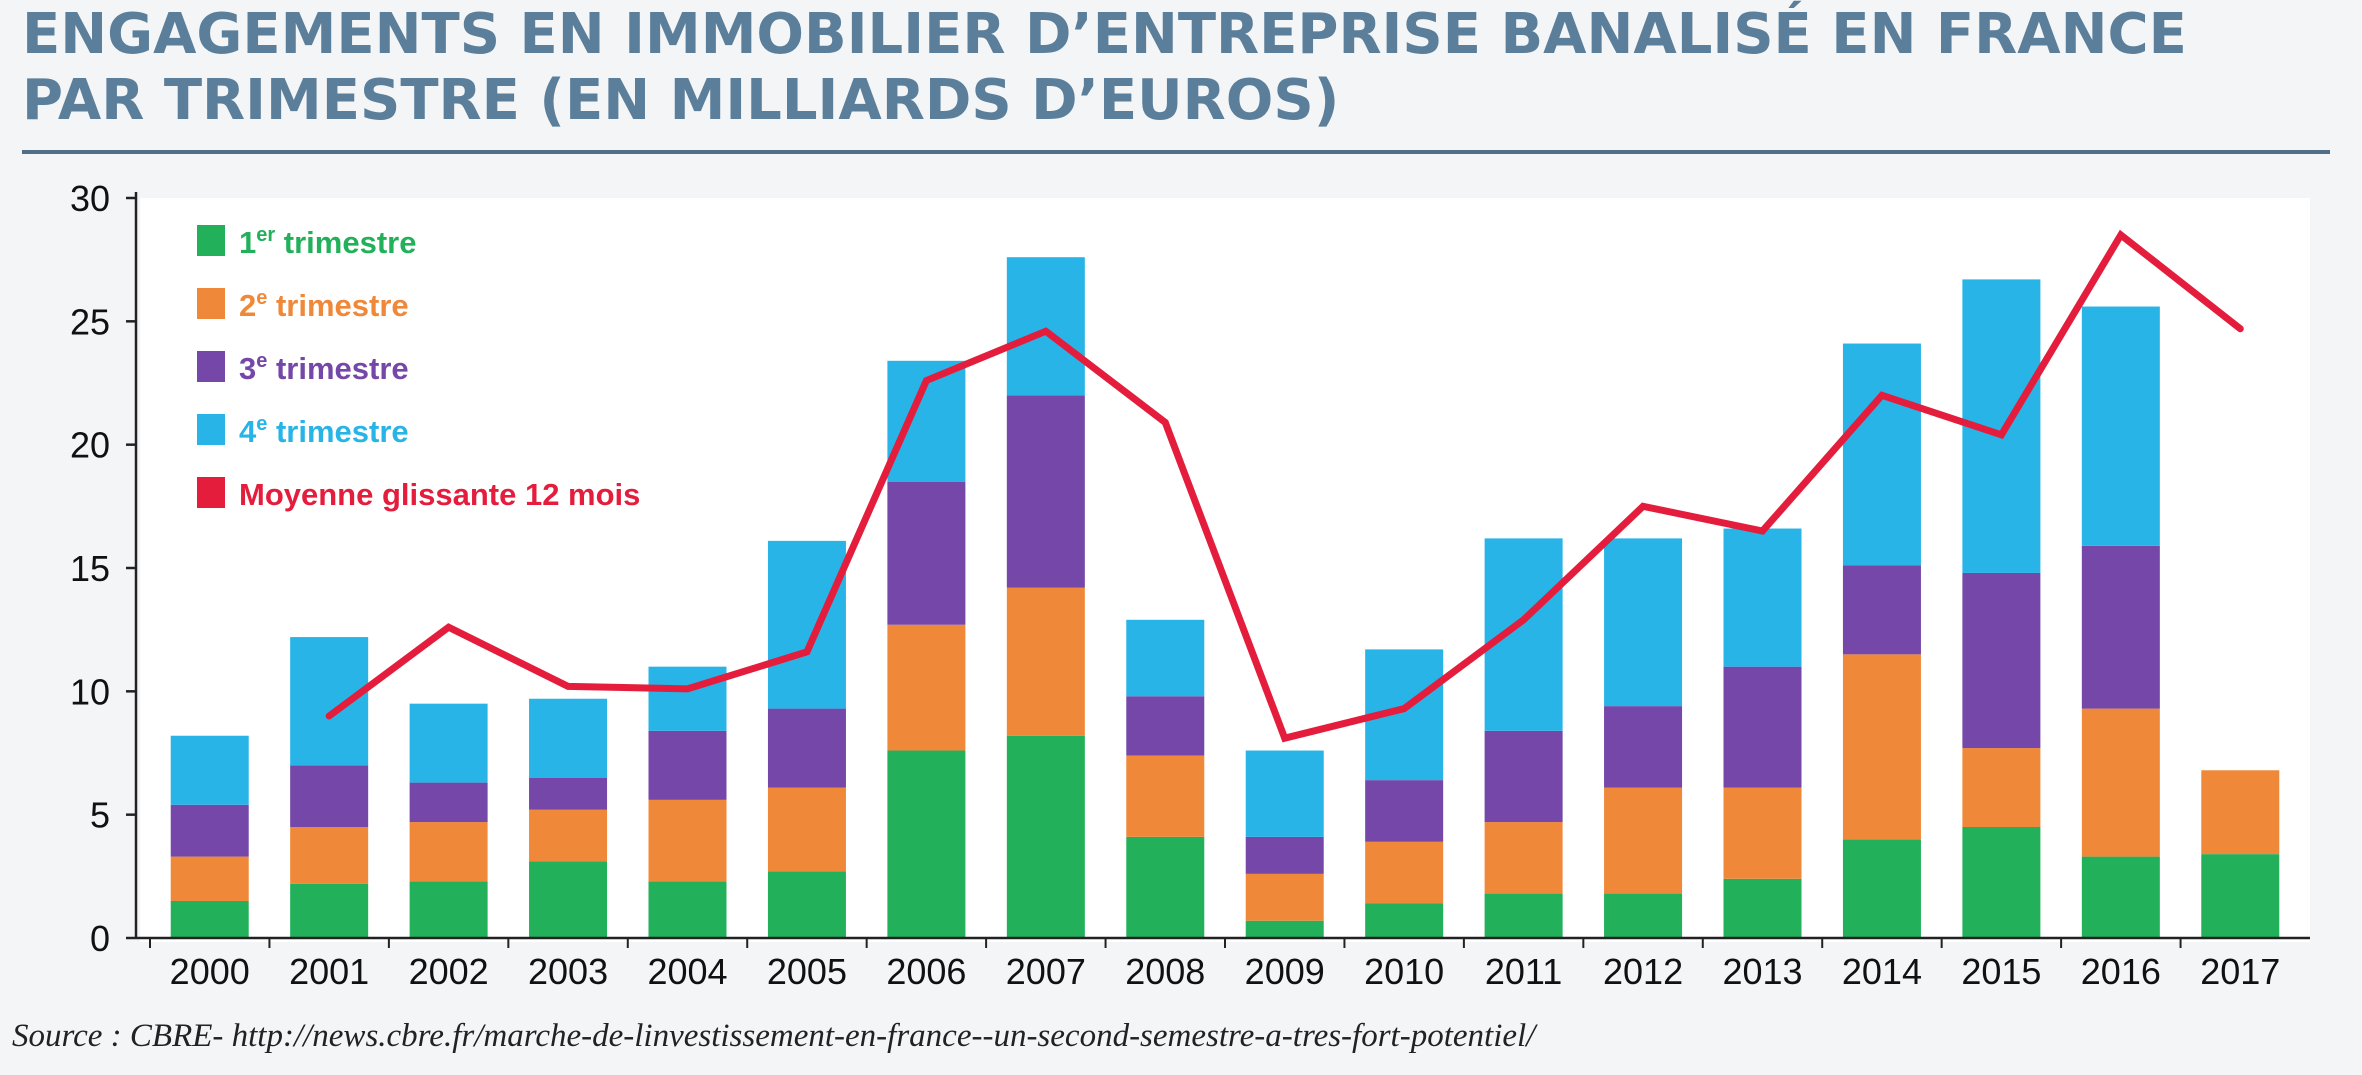 The image size is (2362, 1075). What do you see at coordinates (1404, 971) in the screenshot?
I see `x-tick-label-2010: 2010` at bounding box center [1404, 971].